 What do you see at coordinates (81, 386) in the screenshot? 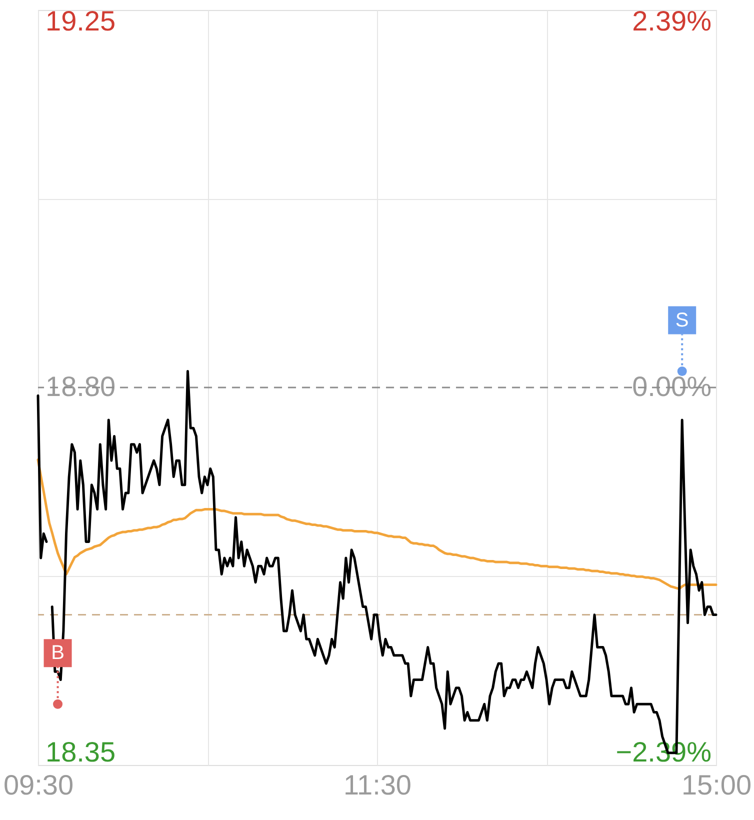
I see `y-tick-label: 18.80` at bounding box center [81, 386].